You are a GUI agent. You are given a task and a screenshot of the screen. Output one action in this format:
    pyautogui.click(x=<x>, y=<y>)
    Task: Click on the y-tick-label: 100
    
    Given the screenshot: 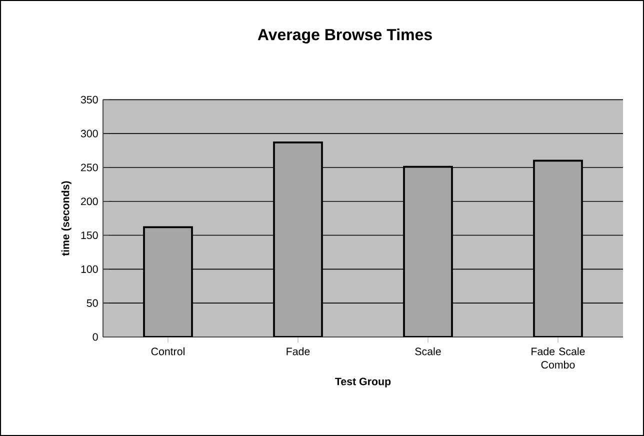 What is the action you would take?
    pyautogui.click(x=89, y=269)
    